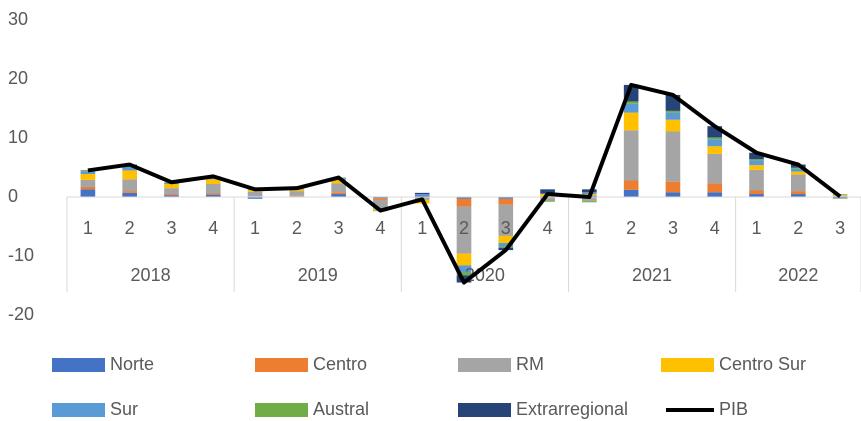 The image size is (861, 421). What do you see at coordinates (21, 314) in the screenshot?
I see `y-tick-label: -20` at bounding box center [21, 314].